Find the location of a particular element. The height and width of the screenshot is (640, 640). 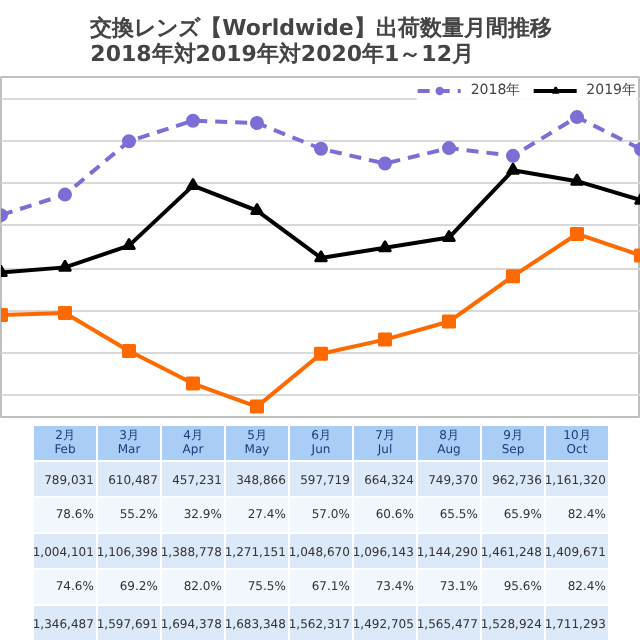

chart-subtitle: 2018年対2019年対2020年1～12月 is located at coordinates (282, 54).